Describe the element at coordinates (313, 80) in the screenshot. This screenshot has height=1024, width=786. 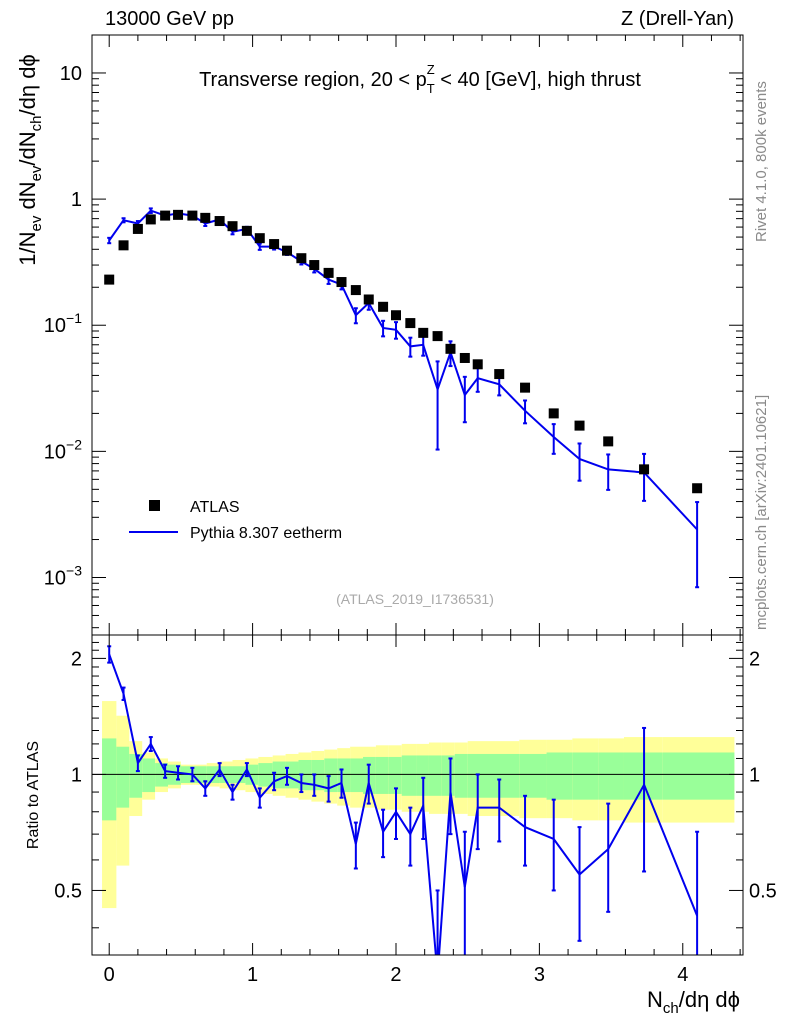
I see `chart-title-prefix: Transverse region, 20 < p` at that location.